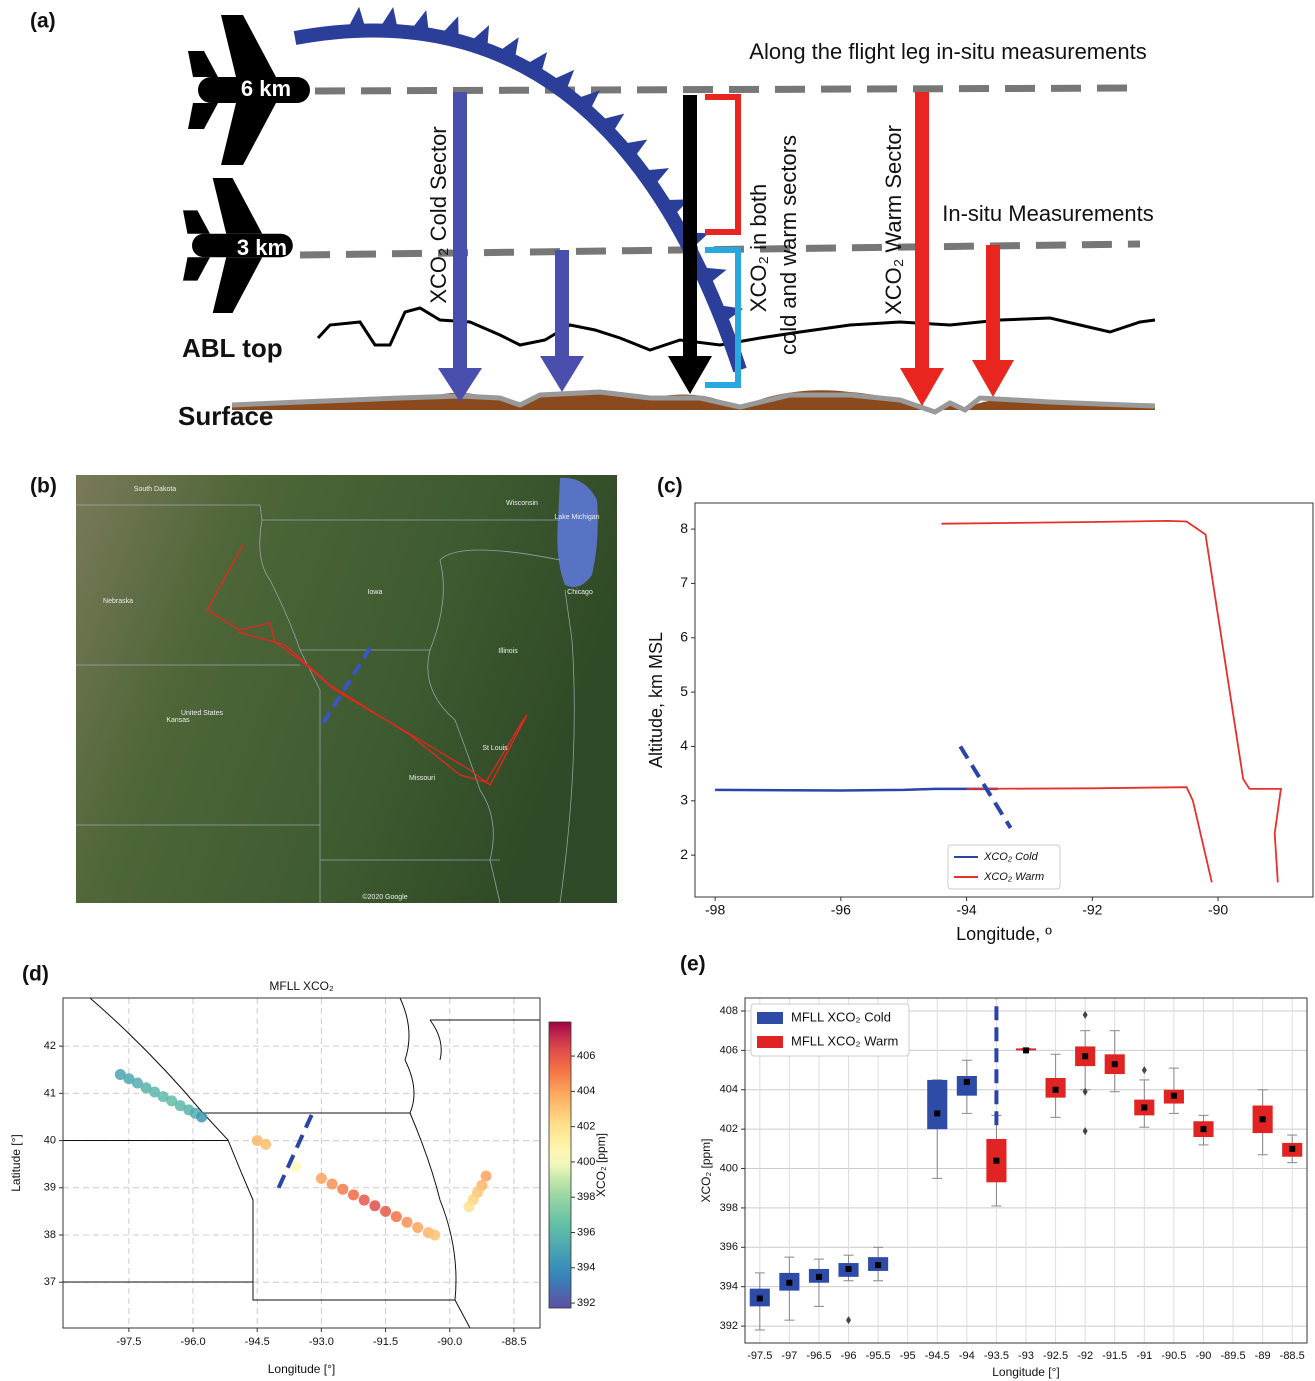 This screenshot has width=1315, height=1381. I want to click on data-line, so click(1111, 701).